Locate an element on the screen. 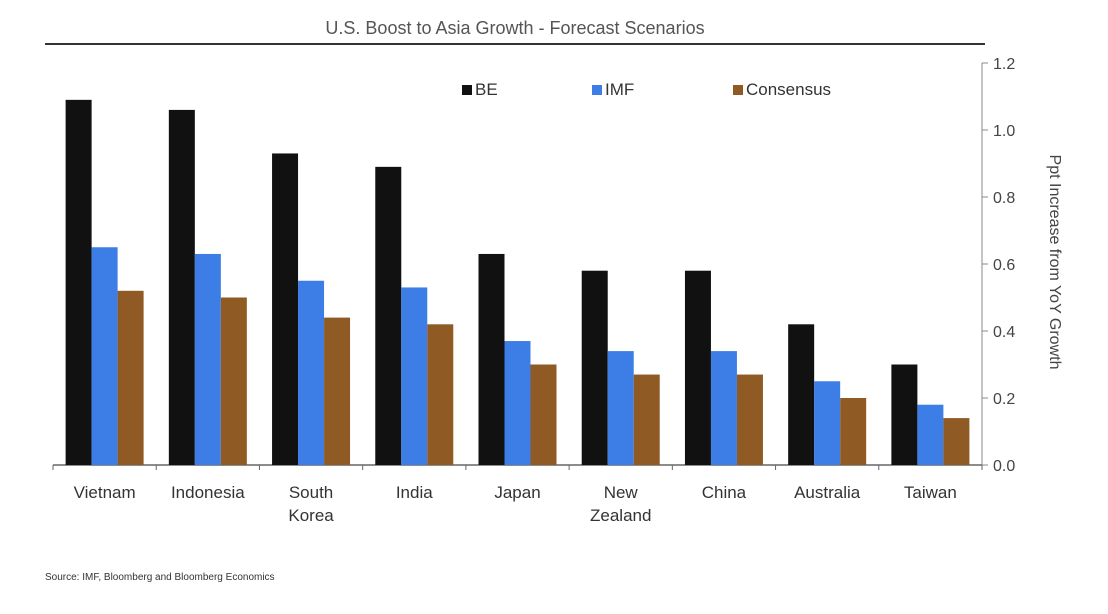 Image resolution: width=1108 pixels, height=614 pixels. y-axis: 0.0 0.2 0.4 0.6 0.8 1.0 1.2 is located at coordinates (998, 265).